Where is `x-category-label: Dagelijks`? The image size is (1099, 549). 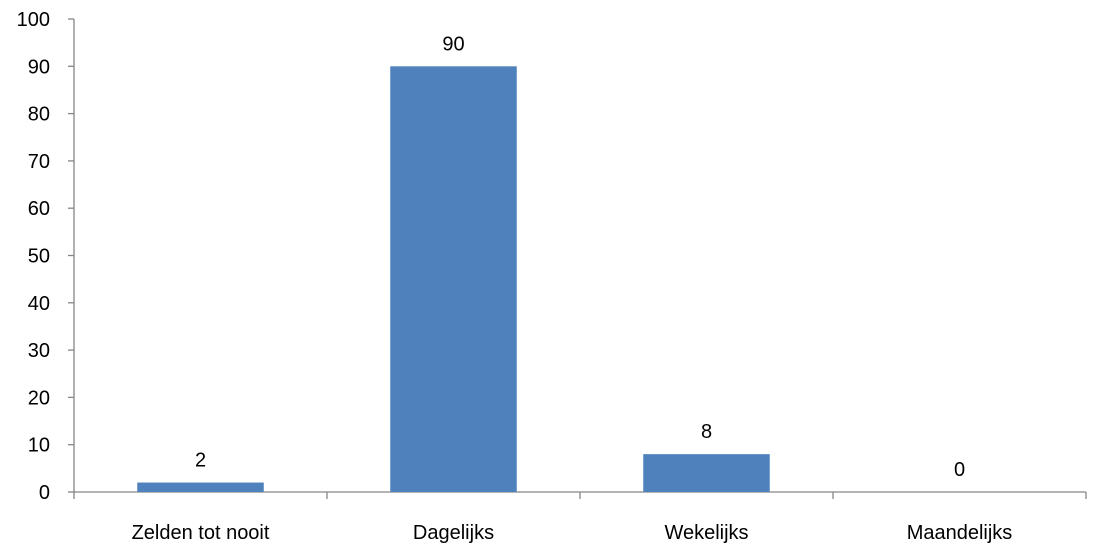
x-category-label: Dagelijks is located at coordinates (453, 533).